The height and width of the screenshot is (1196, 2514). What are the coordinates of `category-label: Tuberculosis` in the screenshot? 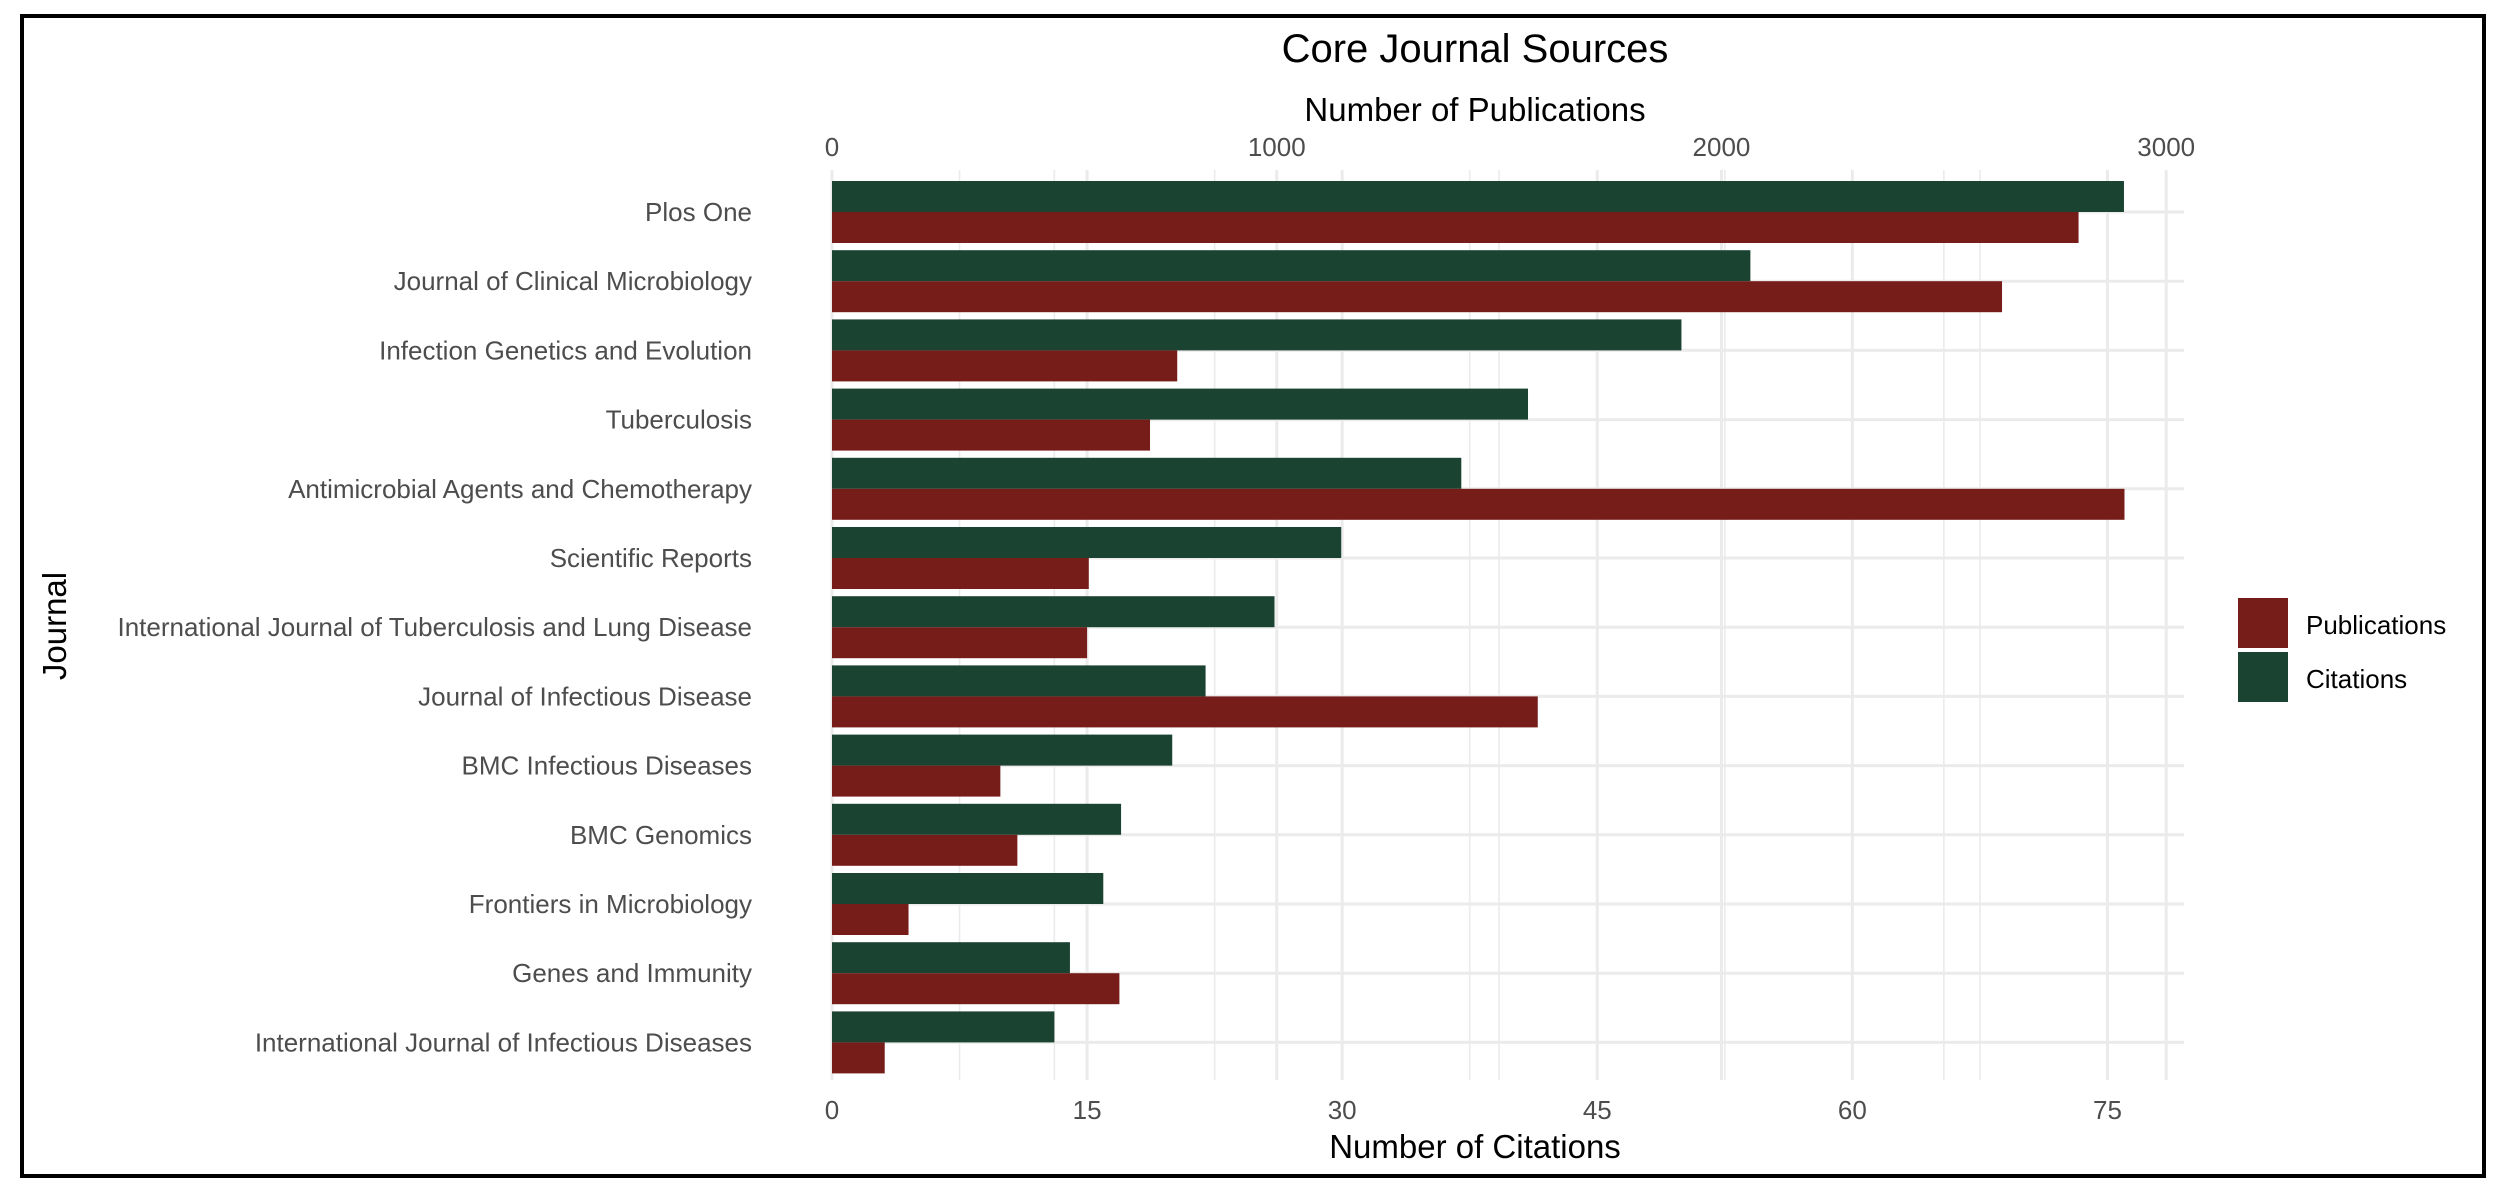 It's located at (679, 420).